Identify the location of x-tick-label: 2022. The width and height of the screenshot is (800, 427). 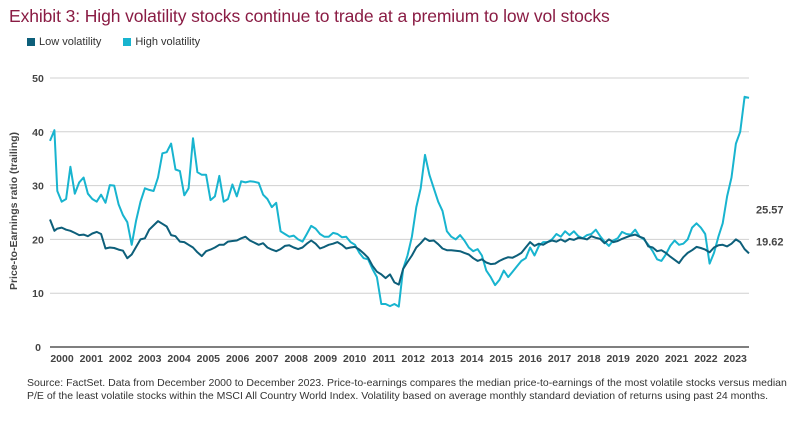
(706, 359).